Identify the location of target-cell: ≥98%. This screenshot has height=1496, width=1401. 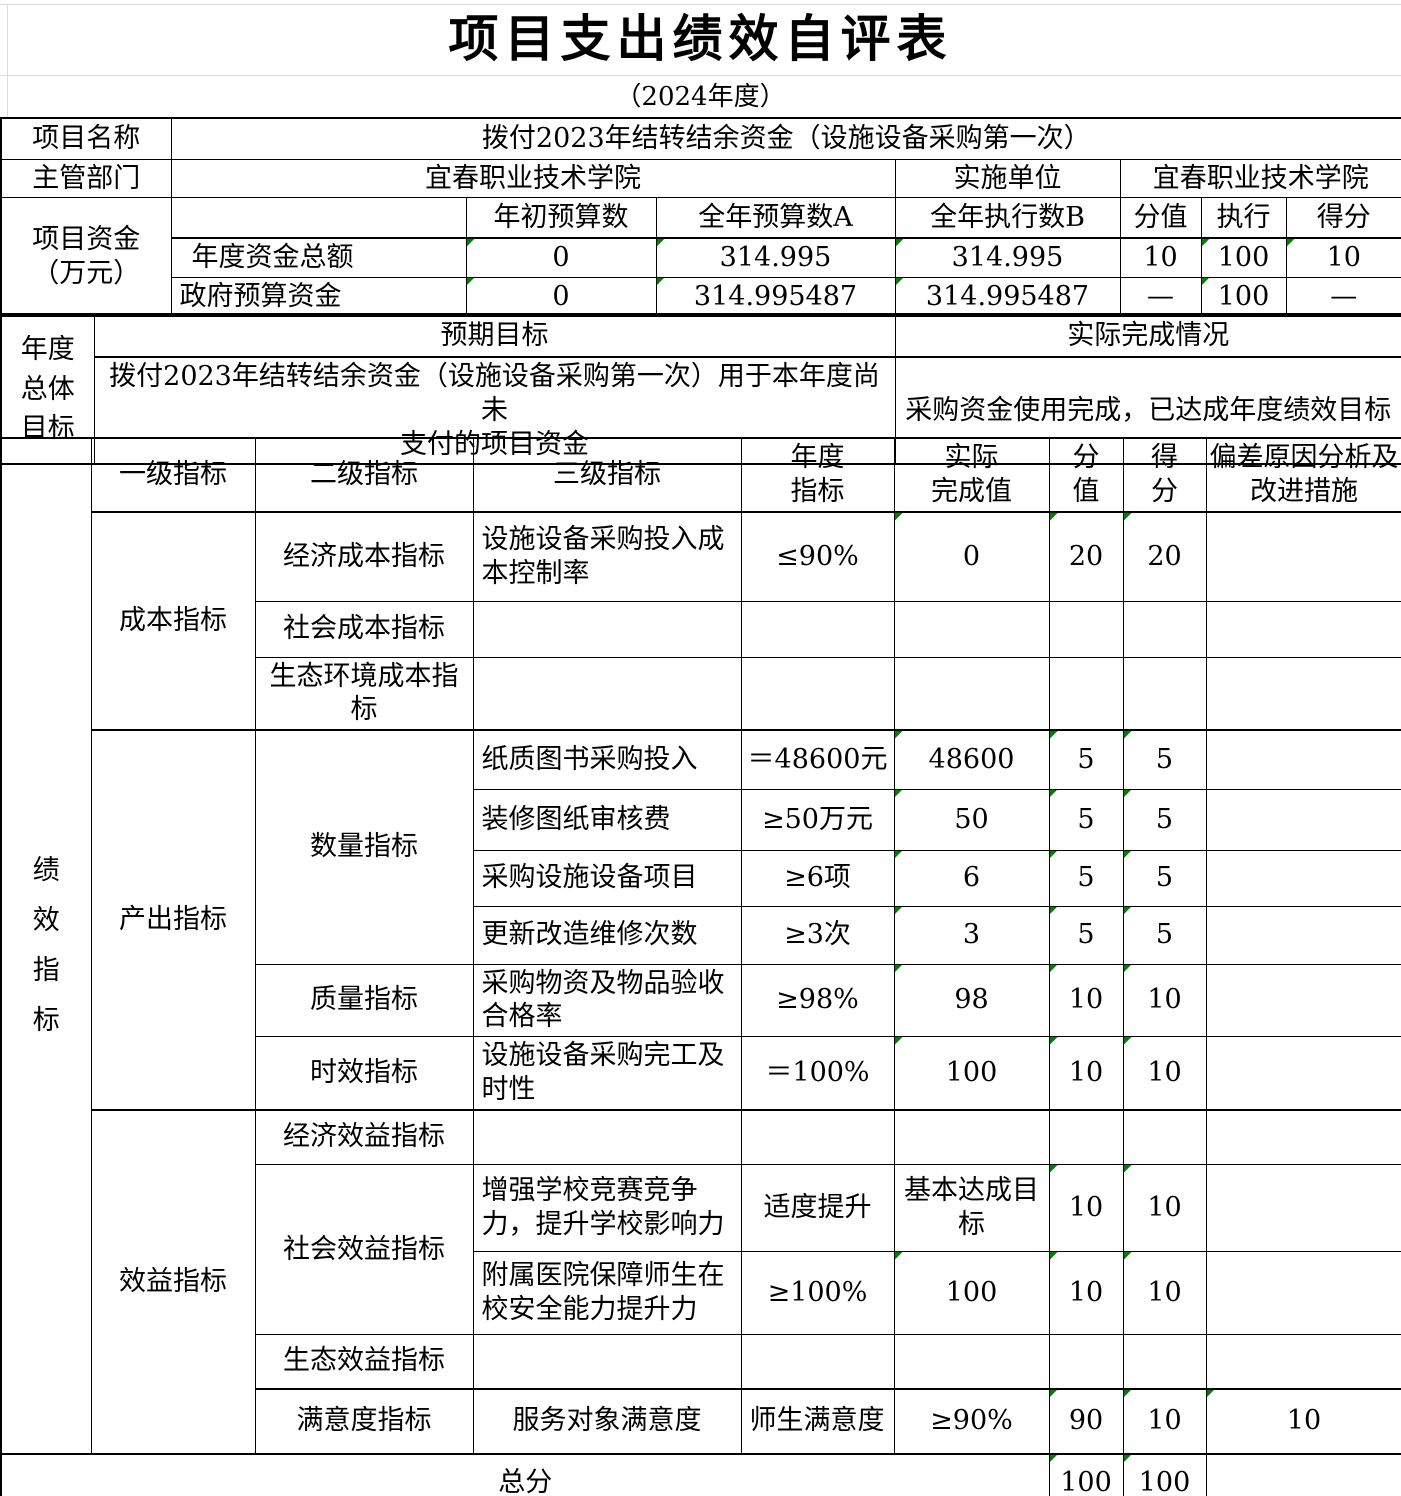
(817, 1000).